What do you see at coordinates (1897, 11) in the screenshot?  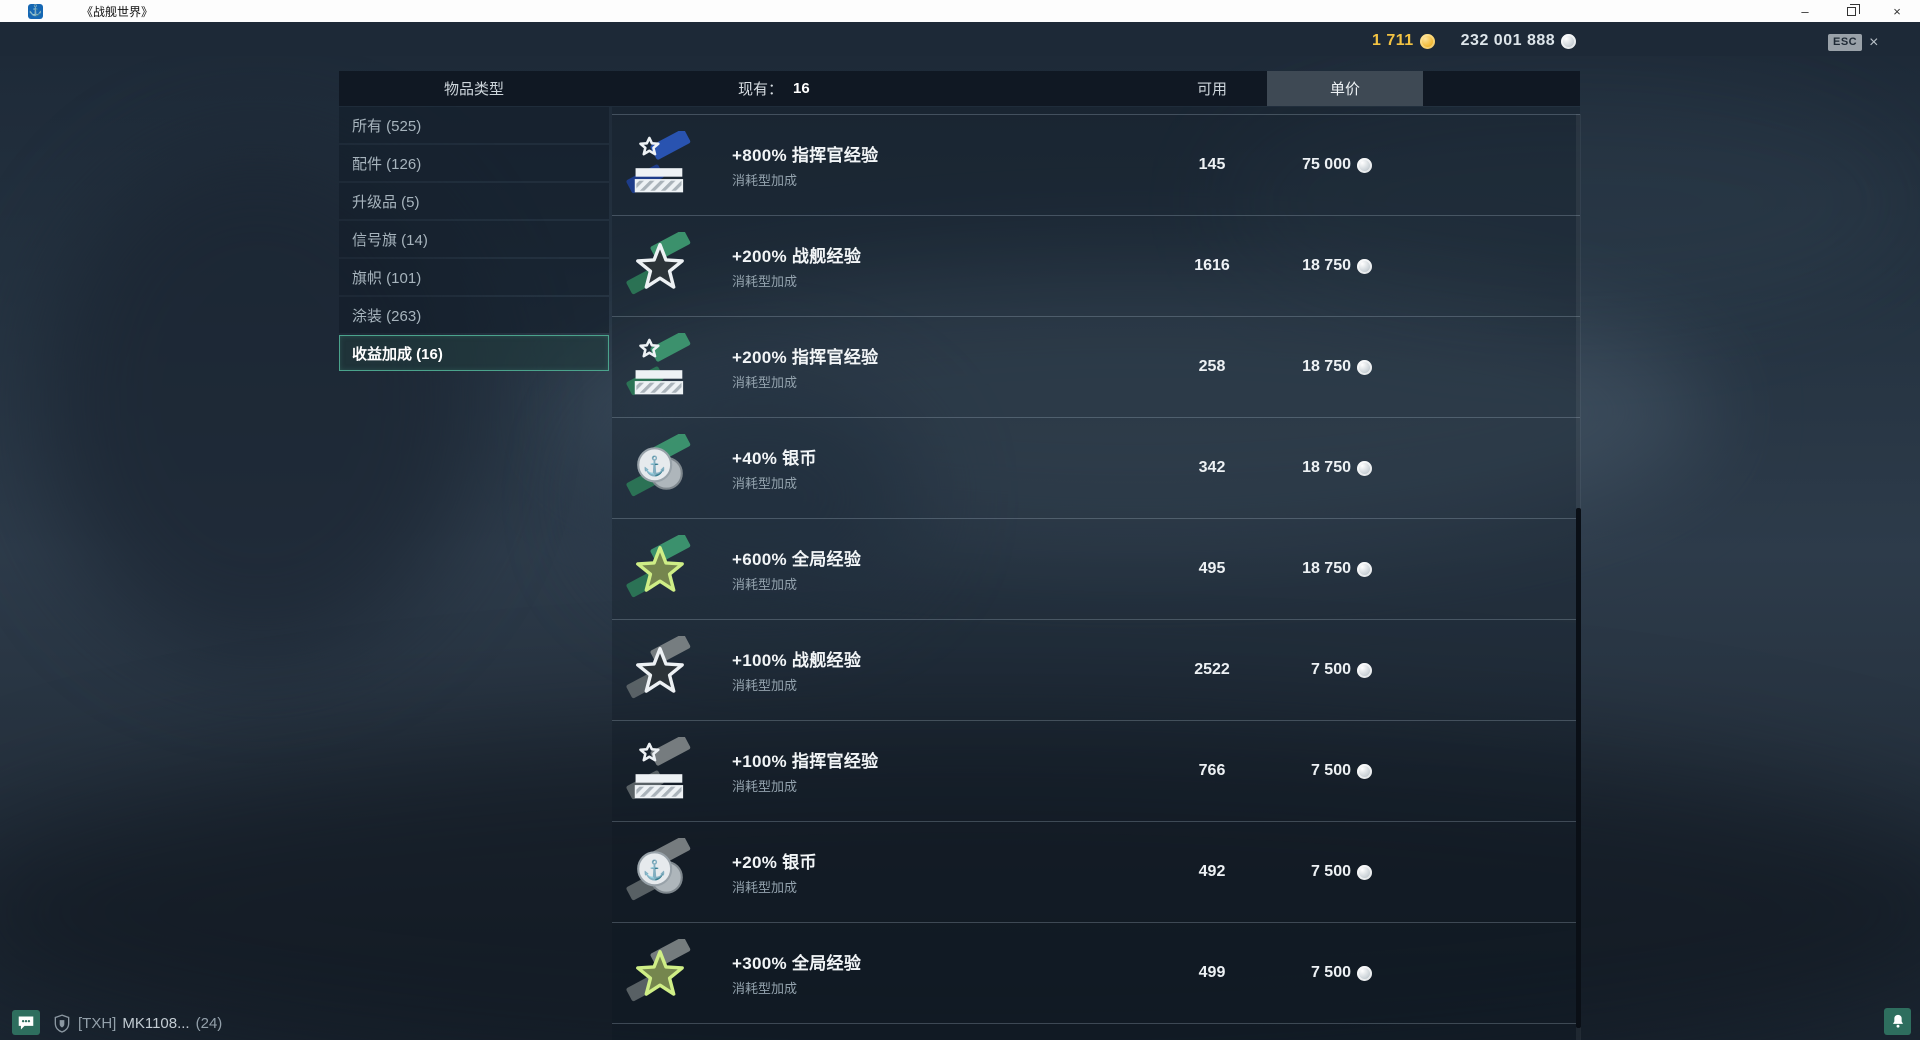 I see `close-button: ×` at bounding box center [1897, 11].